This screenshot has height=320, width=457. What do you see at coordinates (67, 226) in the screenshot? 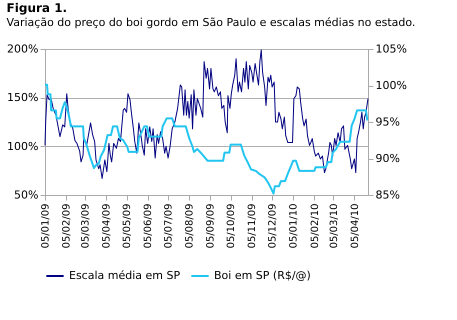
I see `x-tick-label: 05/02/09` at bounding box center [67, 226].